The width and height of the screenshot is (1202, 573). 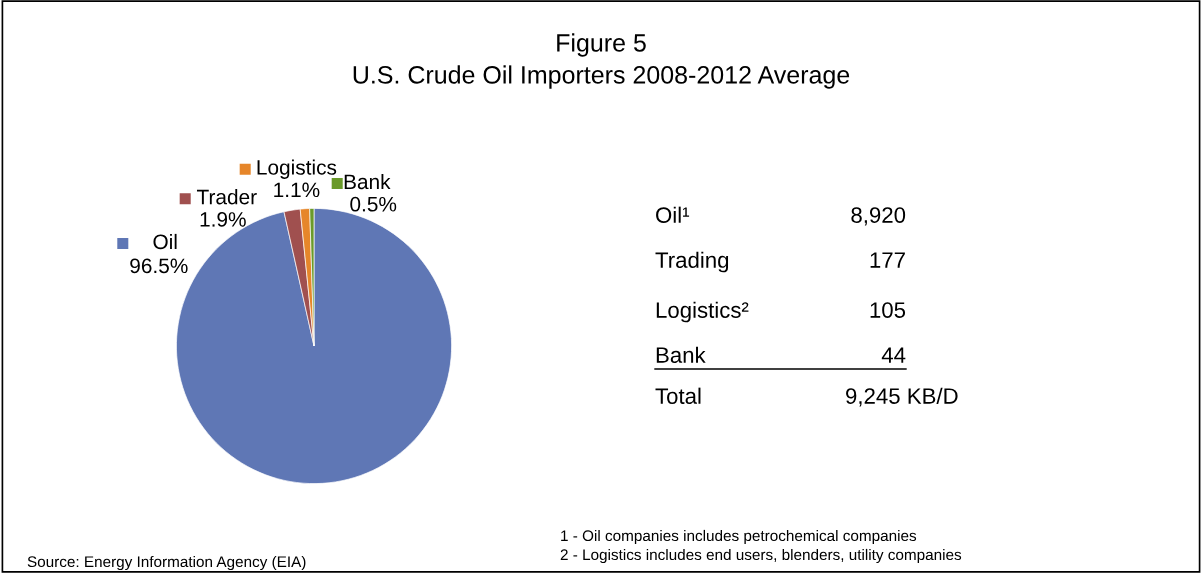 I want to click on text: 8,920, so click(x=878, y=216).